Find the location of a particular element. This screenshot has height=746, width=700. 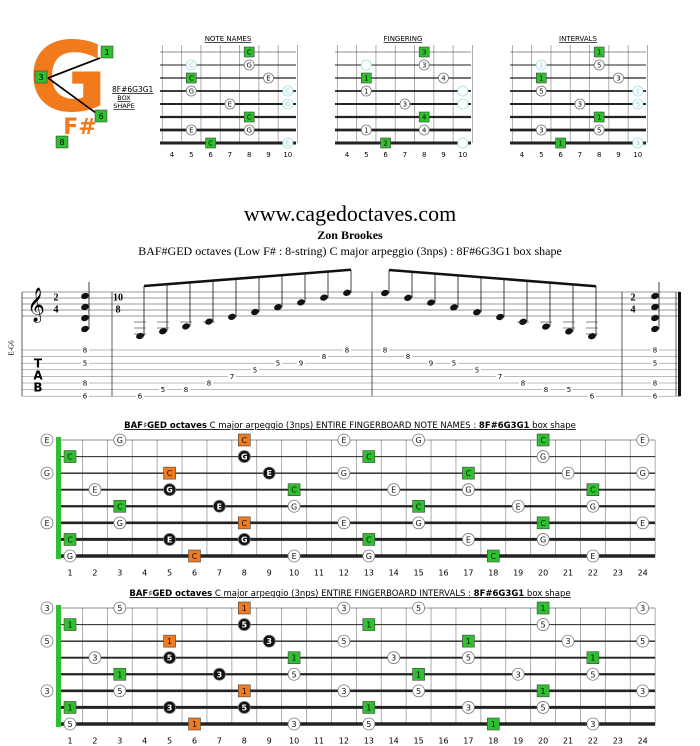

fret-number: 21 is located at coordinates (568, 572).